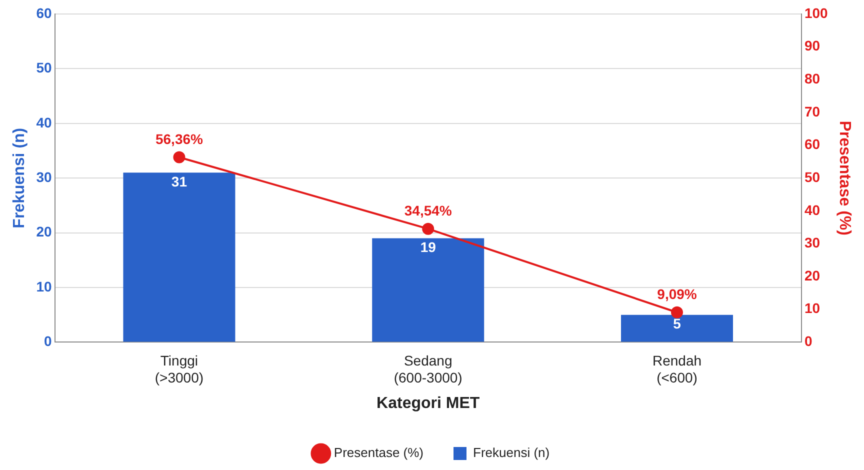 Image resolution: width=864 pixels, height=470 pixels. What do you see at coordinates (19, 178) in the screenshot?
I see `y-axis-title: Frekuensi (n)` at bounding box center [19, 178].